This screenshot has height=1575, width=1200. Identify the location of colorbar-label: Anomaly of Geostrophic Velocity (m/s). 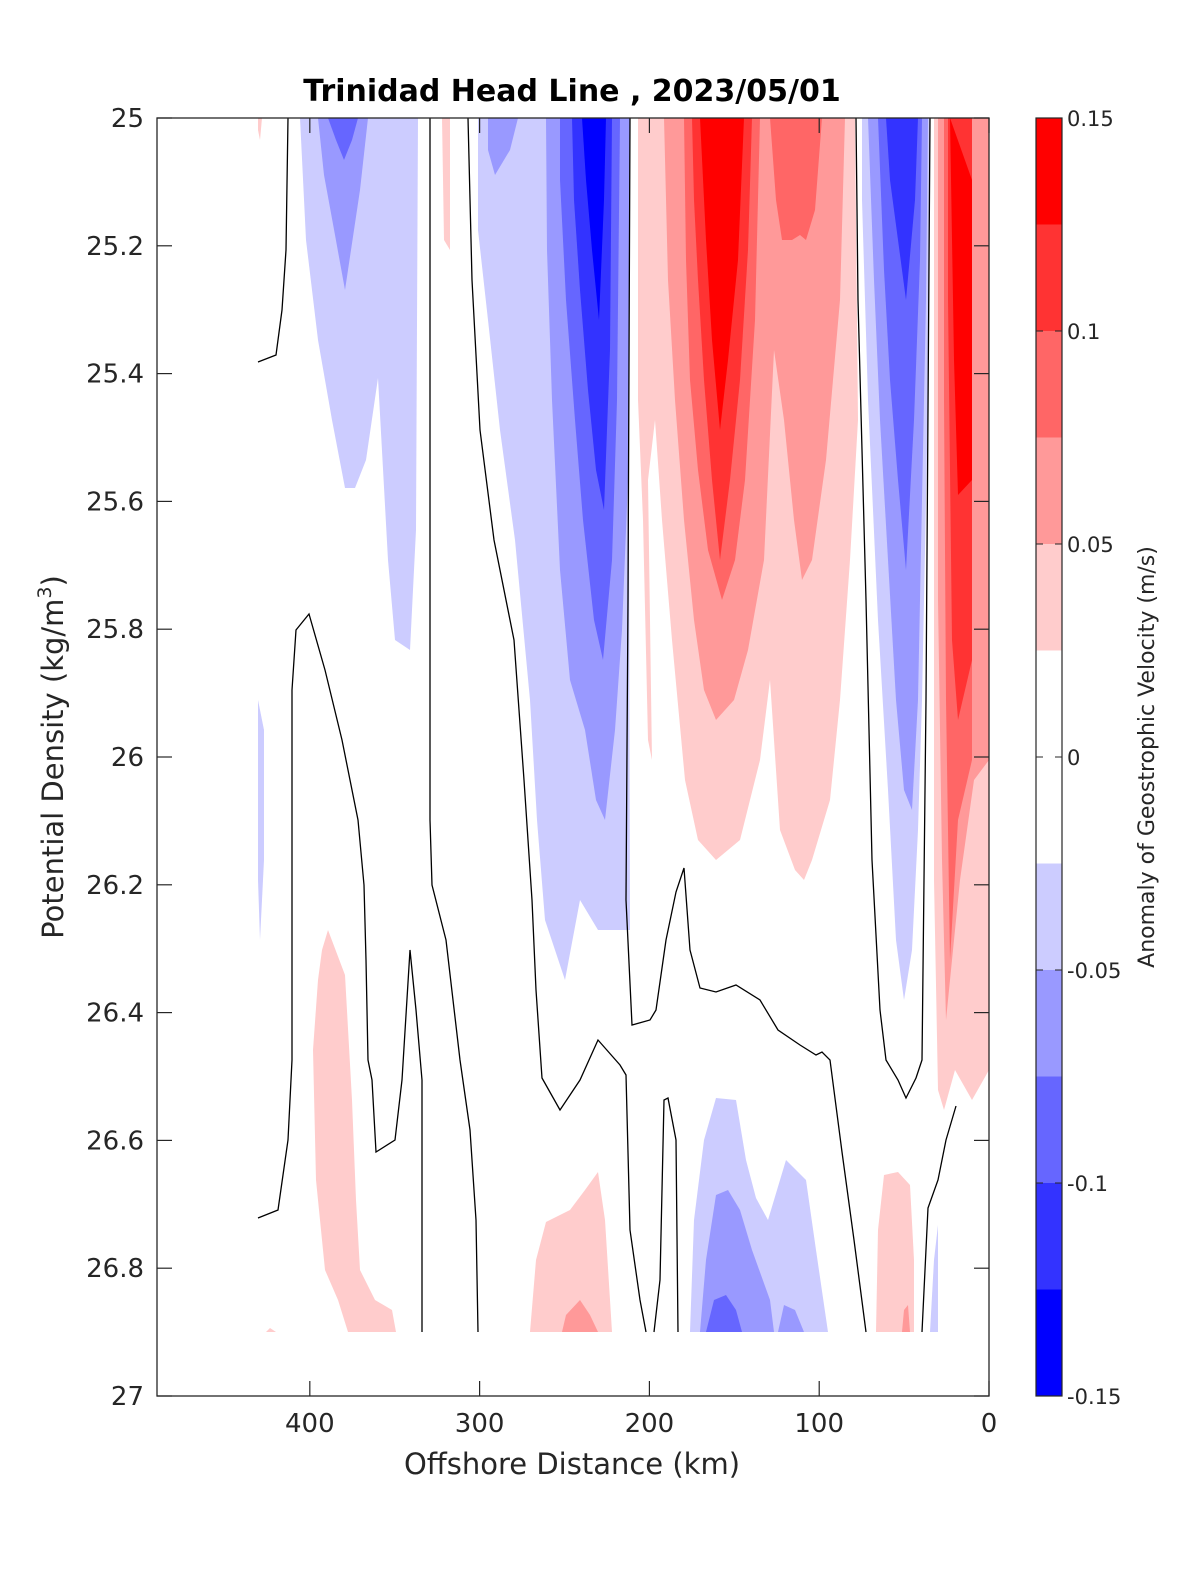
(1147, 757).